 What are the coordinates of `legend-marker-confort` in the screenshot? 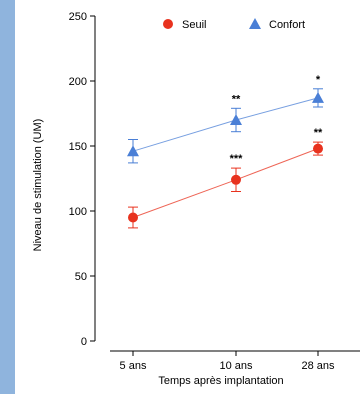 It's located at (255, 23).